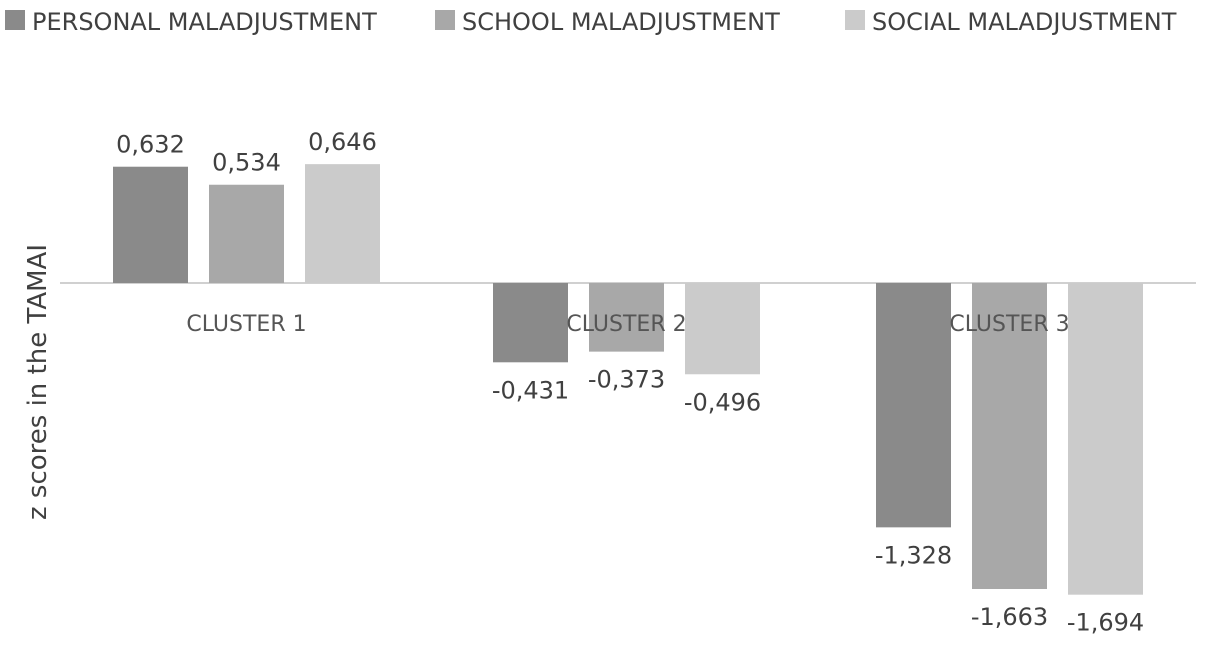 This screenshot has width=1216, height=650. I want to click on data-label-2-3: -0,496, so click(722, 402).